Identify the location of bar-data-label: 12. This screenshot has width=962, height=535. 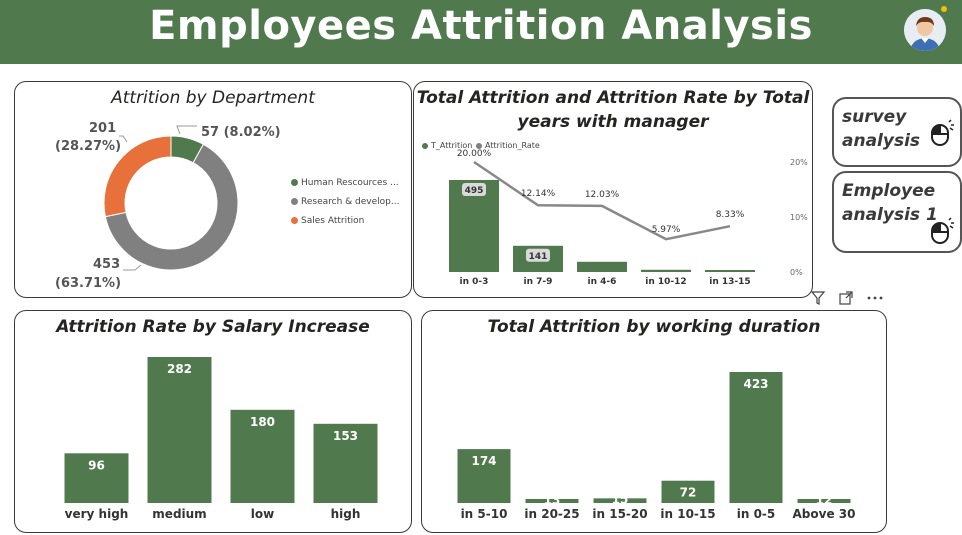
(824, 500).